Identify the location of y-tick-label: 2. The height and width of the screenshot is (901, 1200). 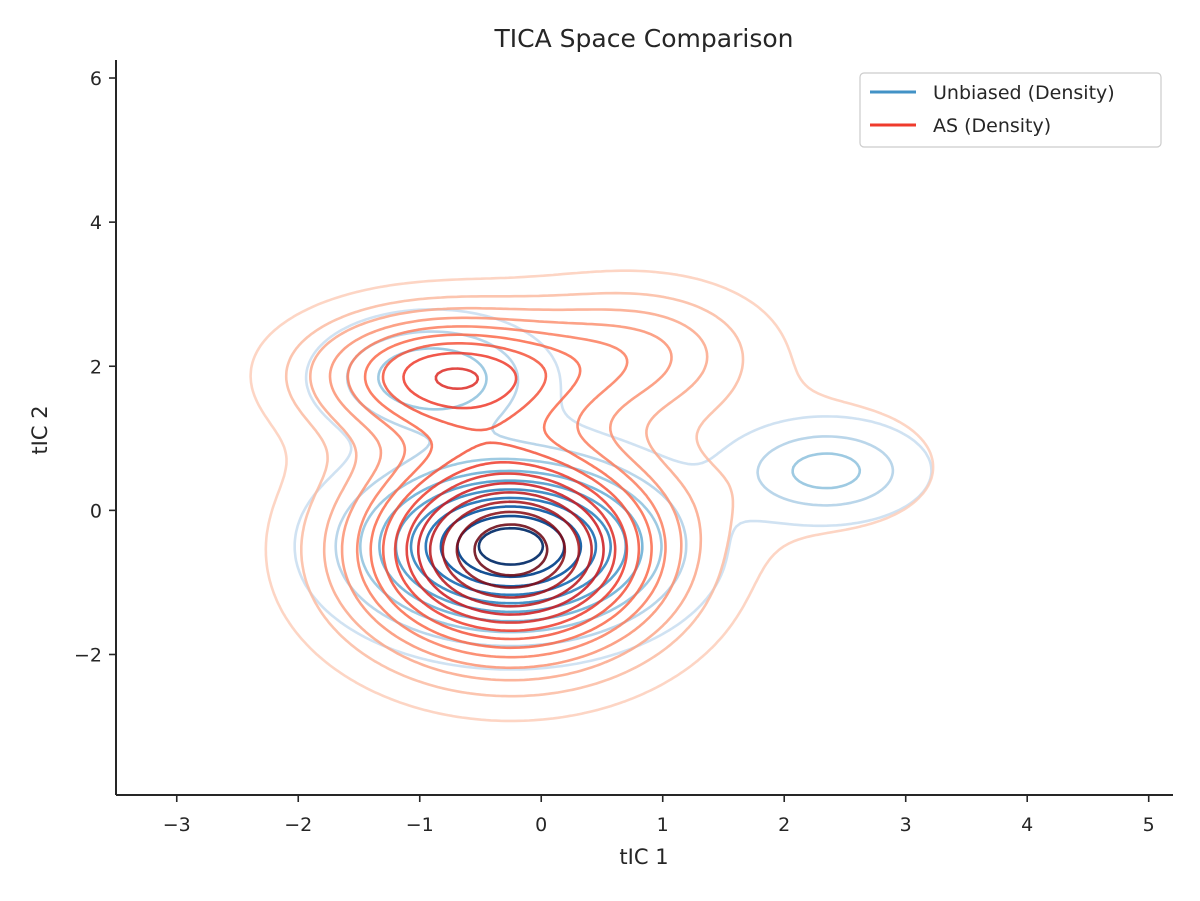
(96, 367).